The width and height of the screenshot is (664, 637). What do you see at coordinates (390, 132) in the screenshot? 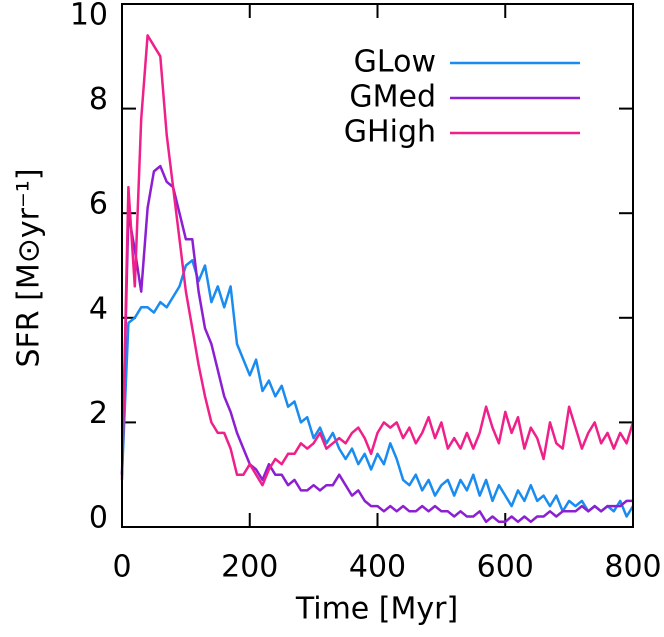
I see `legend-label: GHigh` at bounding box center [390, 132].